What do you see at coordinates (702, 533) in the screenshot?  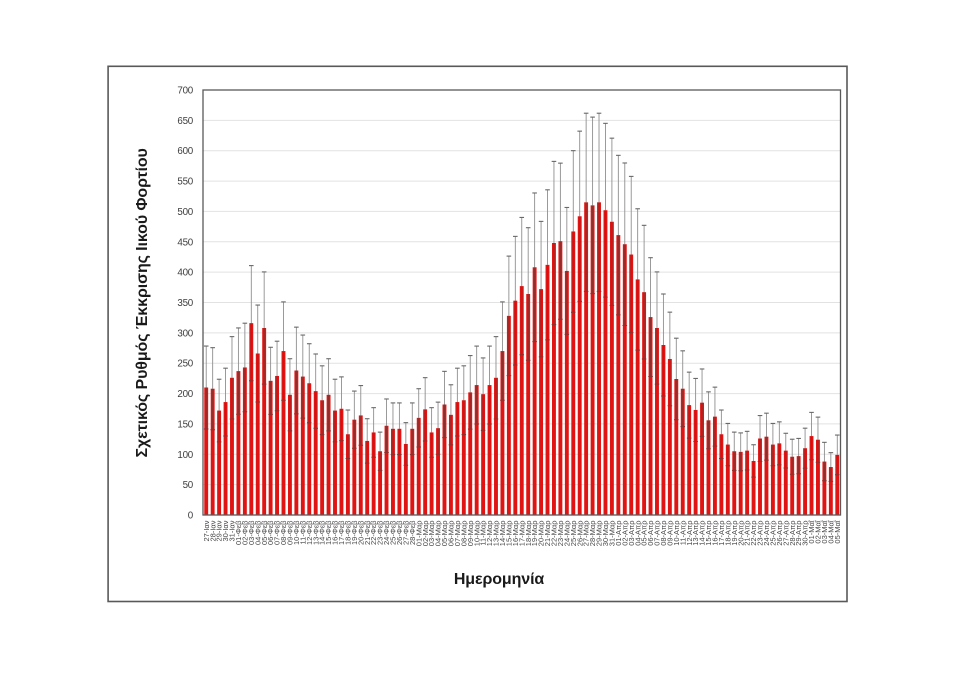 I see `svg-text: 14-Απρ` at bounding box center [702, 533].